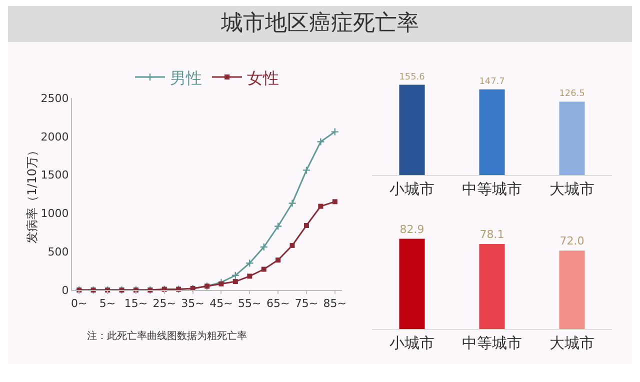 The width and height of the screenshot is (640, 382). I want to click on data-label: 82.9, so click(412, 229).